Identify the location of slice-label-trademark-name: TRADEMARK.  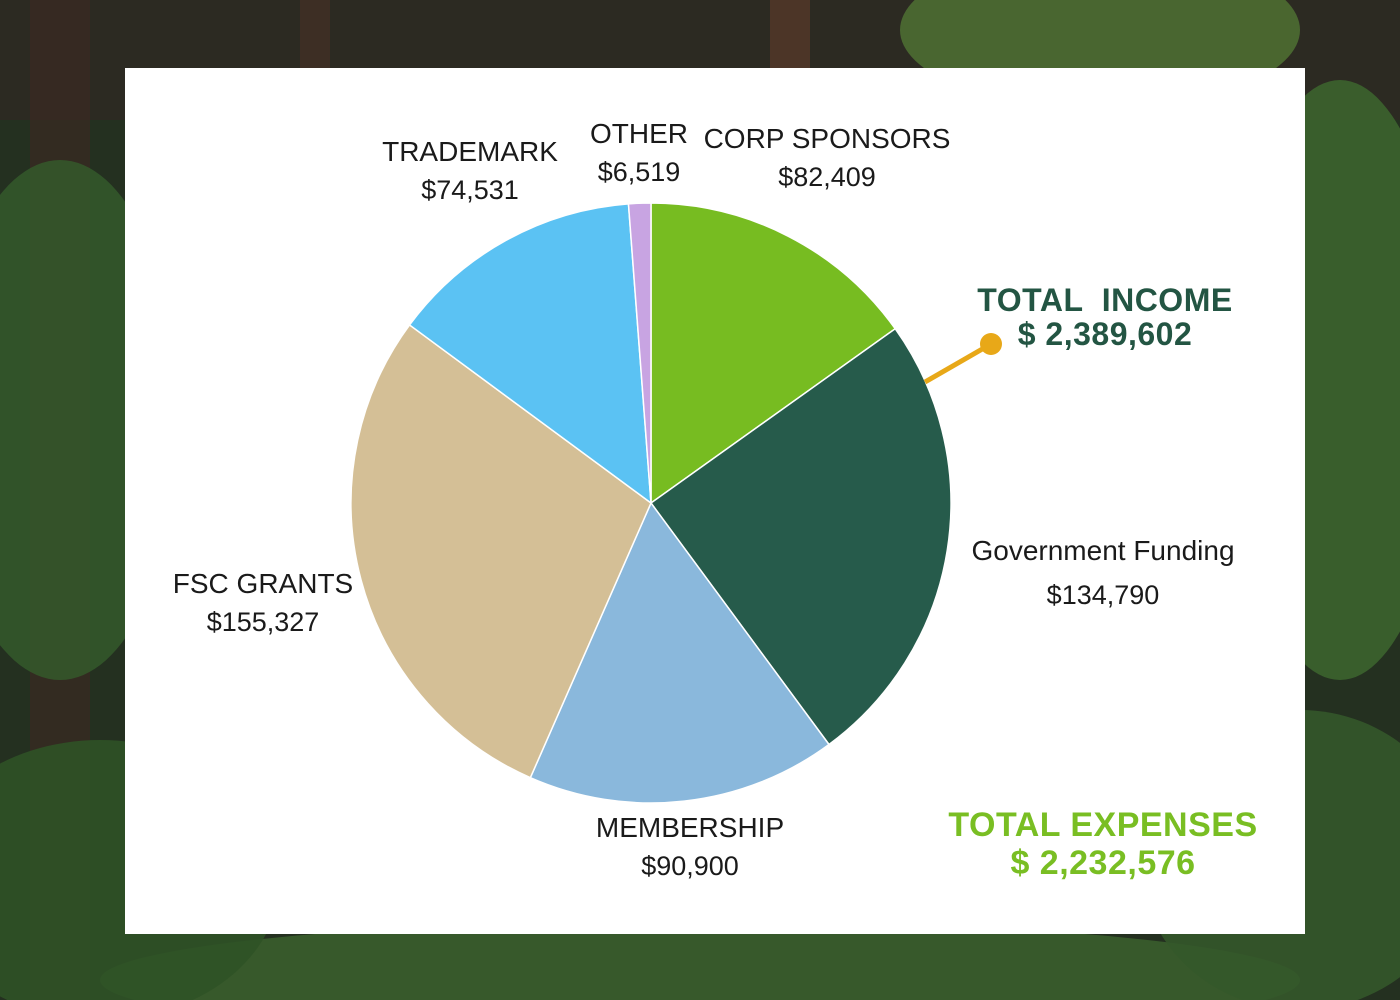
(470, 151).